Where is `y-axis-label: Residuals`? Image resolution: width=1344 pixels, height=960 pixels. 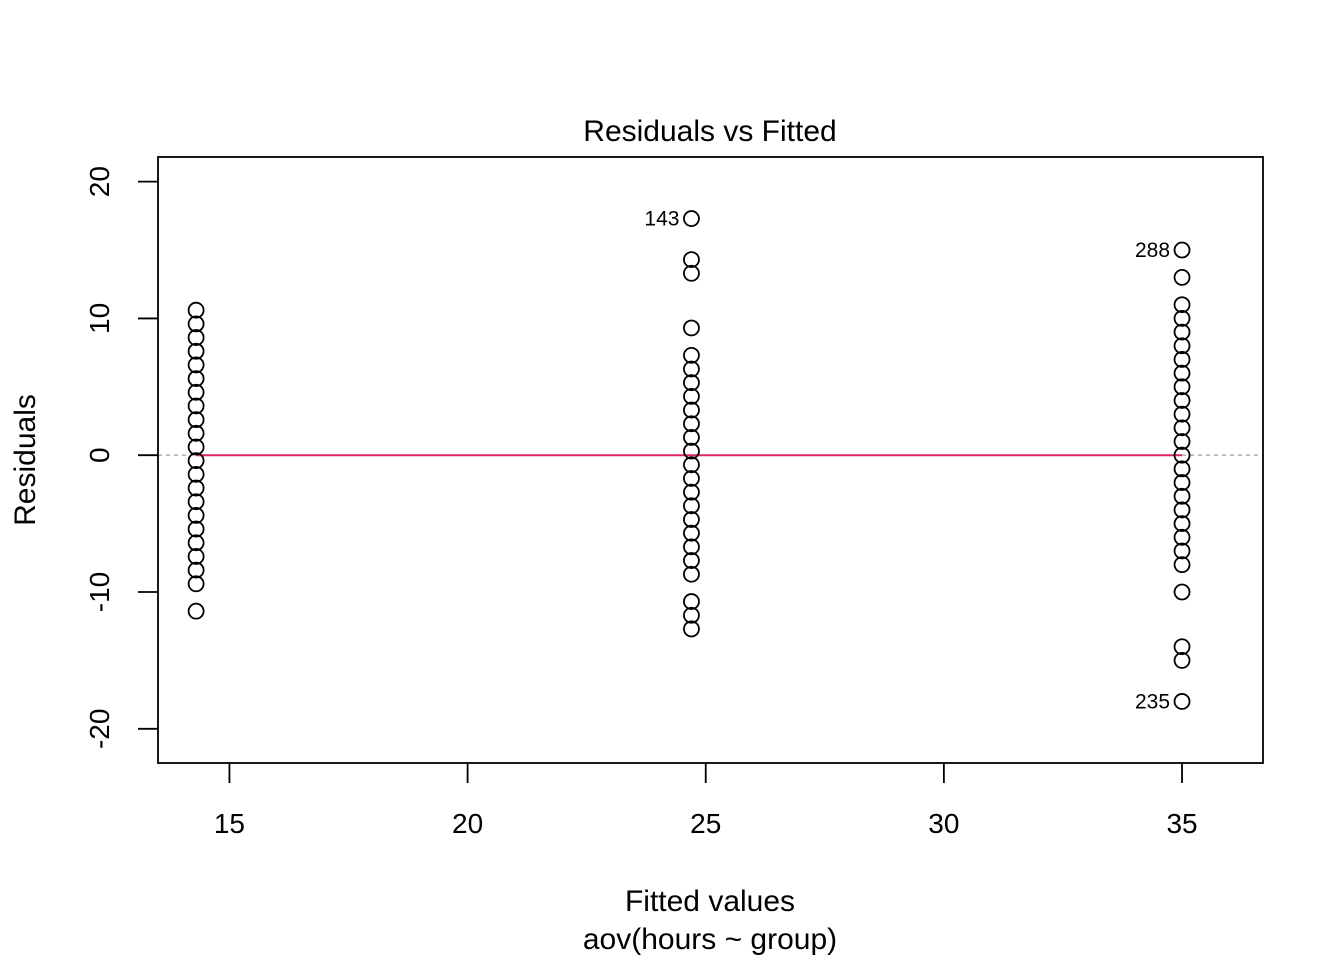
y-axis-label: Residuals is located at coordinates (25, 460).